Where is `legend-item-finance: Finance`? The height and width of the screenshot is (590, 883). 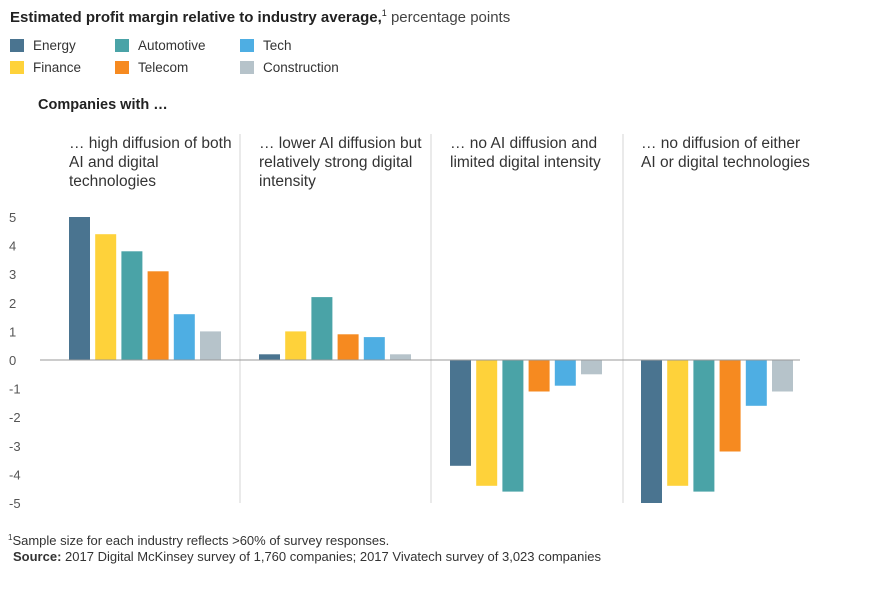
legend-item-finance: Finance is located at coordinates (45, 67).